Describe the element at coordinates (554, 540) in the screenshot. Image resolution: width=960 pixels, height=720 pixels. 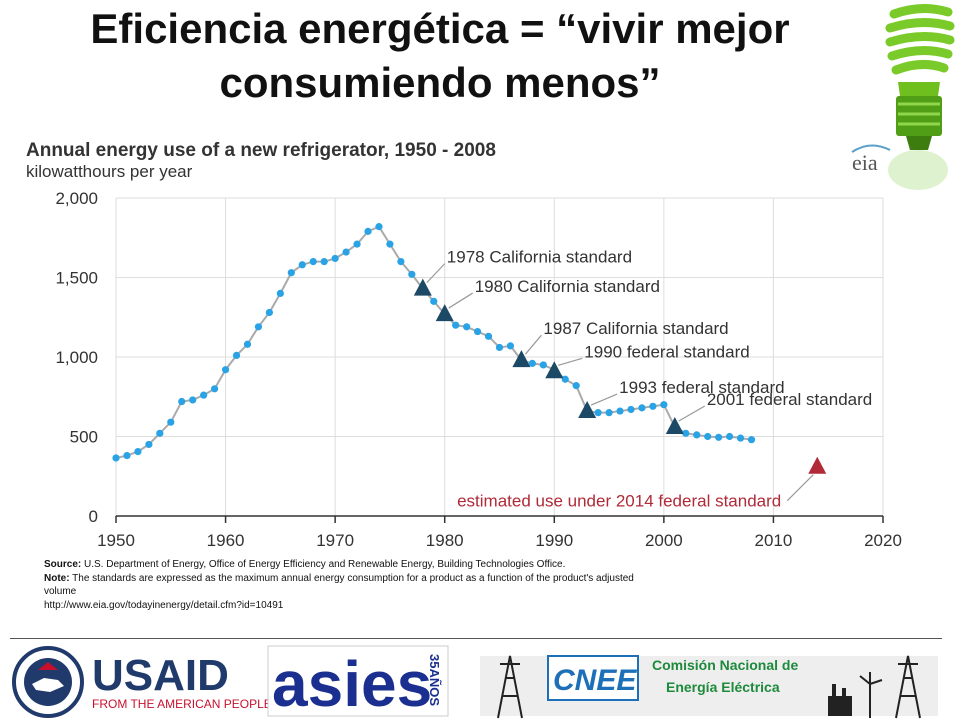
I see `x-tick-label: 1990` at that location.